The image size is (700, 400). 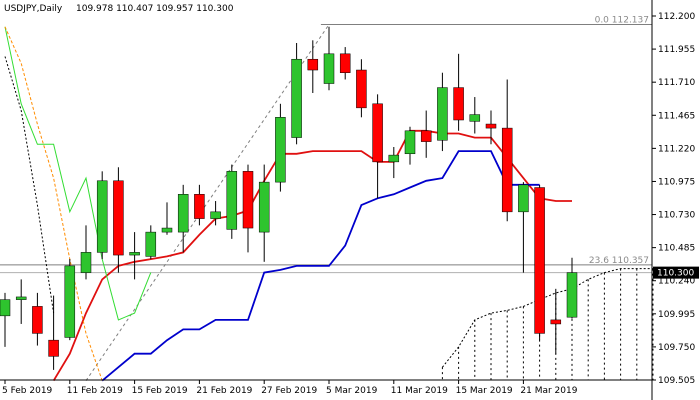 What do you see at coordinates (484, 391) in the screenshot?
I see `x-tick-label: 15 Mar 2019` at bounding box center [484, 391].